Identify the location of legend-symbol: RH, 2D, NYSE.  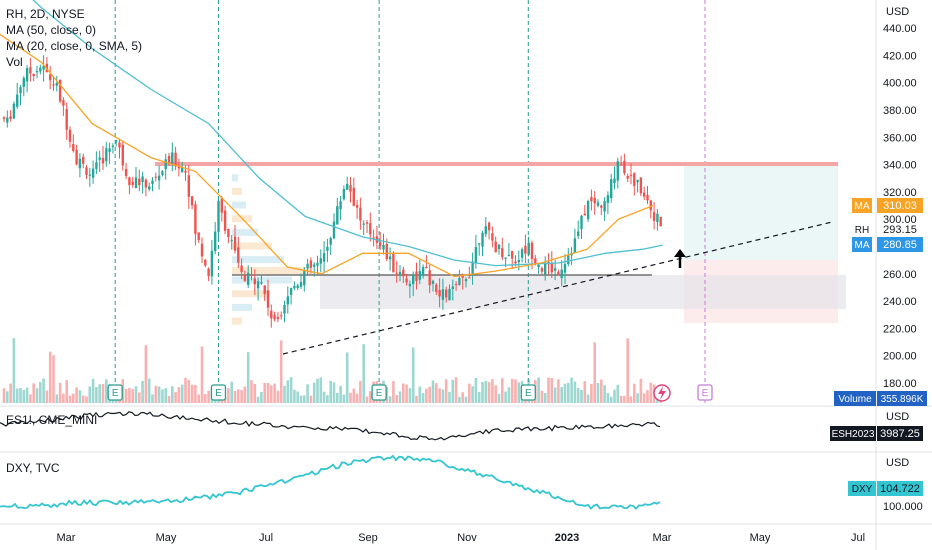
(45, 14).